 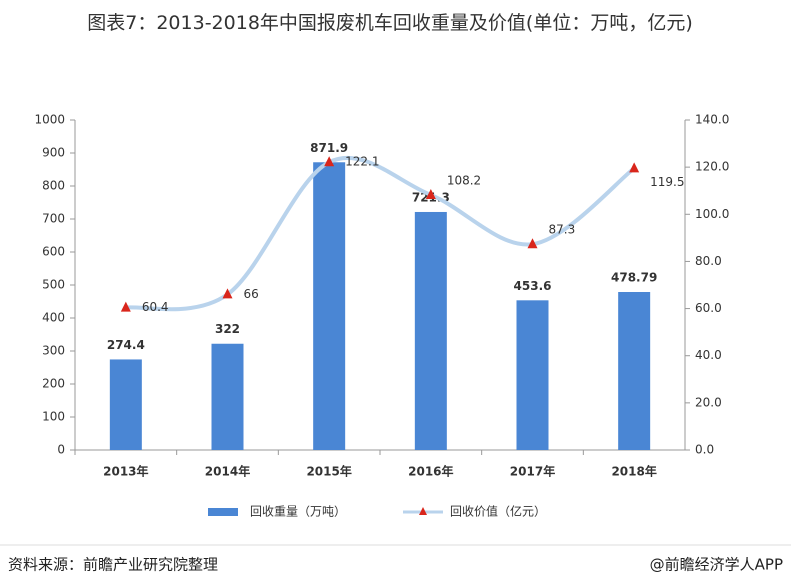 What do you see at coordinates (53, 252) in the screenshot?
I see `y-tick-label: 600` at bounding box center [53, 252].